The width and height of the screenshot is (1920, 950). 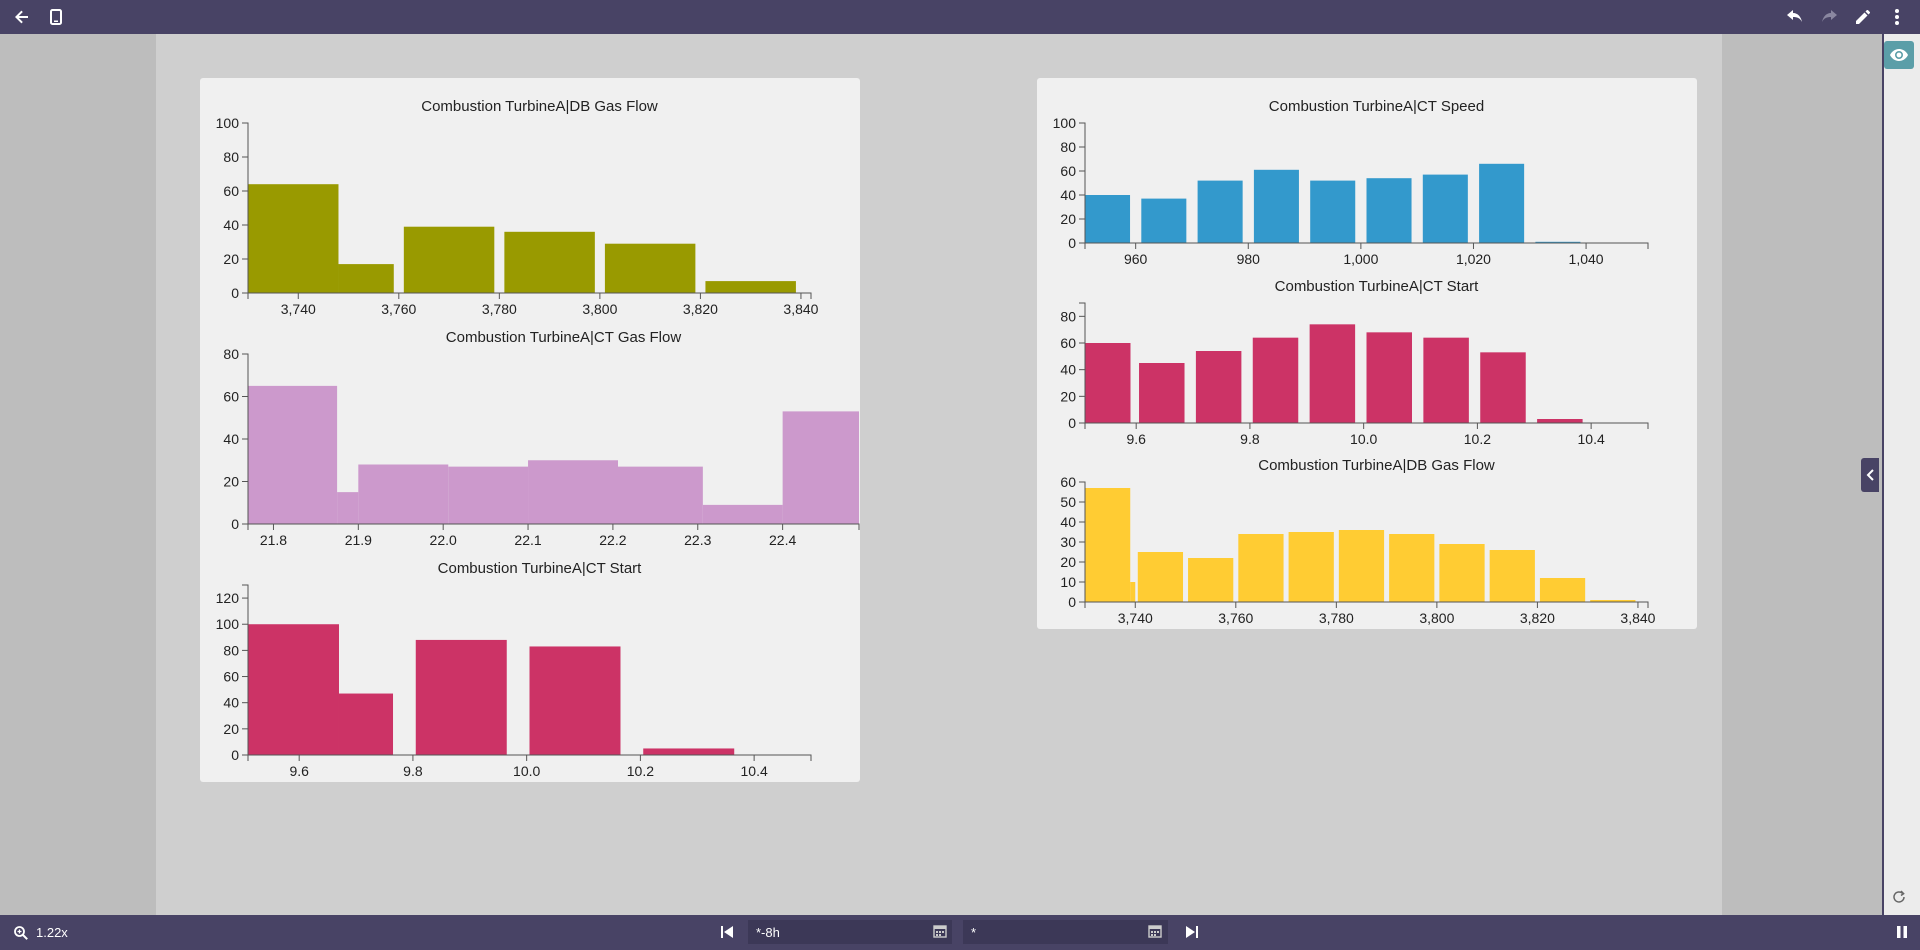 I want to click on arrow-left-icon, so click(x=21, y=17).